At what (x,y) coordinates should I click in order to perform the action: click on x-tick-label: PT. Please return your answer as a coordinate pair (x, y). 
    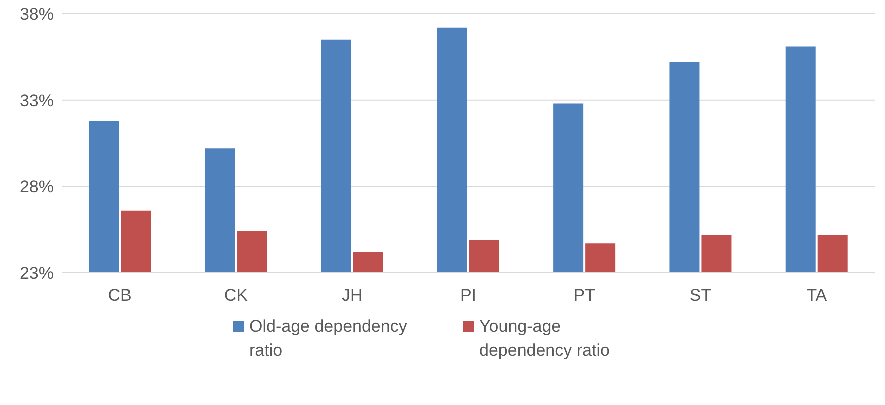
    Looking at the image, I should click on (585, 296).